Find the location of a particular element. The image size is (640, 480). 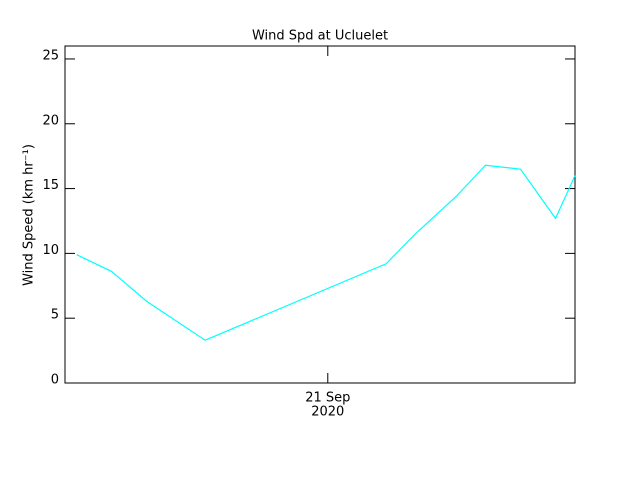

y-tick-label: 15 is located at coordinates (50, 185).